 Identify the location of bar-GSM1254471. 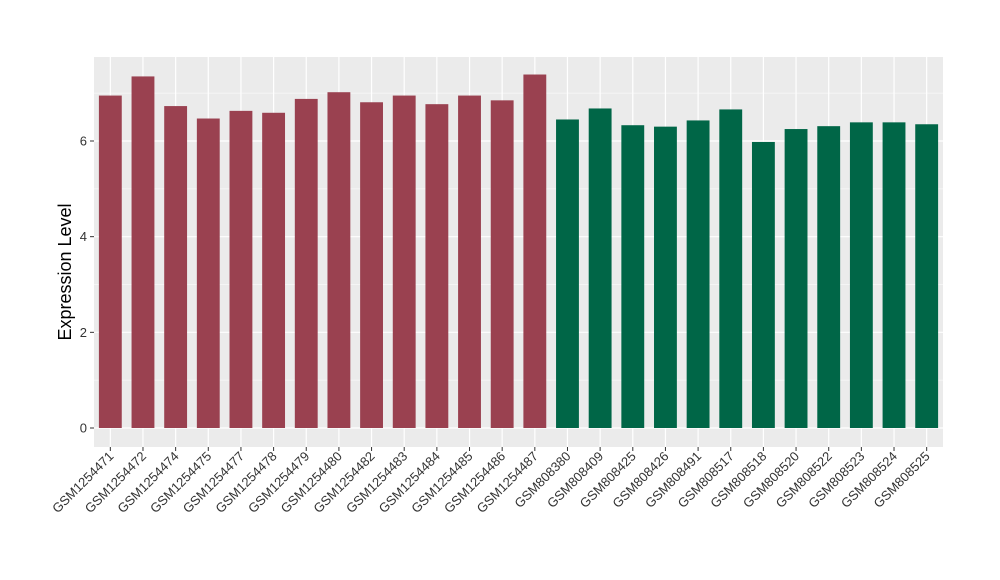
(110, 261).